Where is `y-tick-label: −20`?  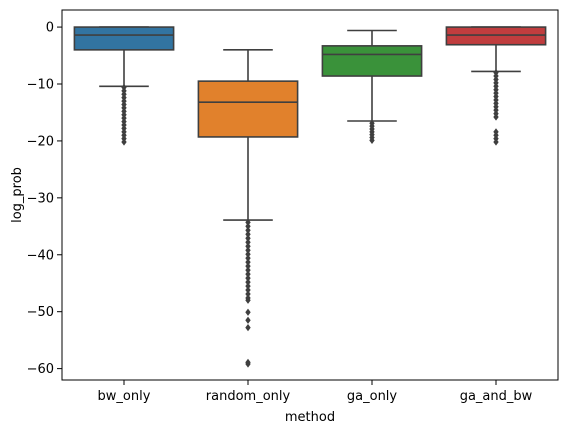
y-tick-label: −20 is located at coordinates (40, 141).